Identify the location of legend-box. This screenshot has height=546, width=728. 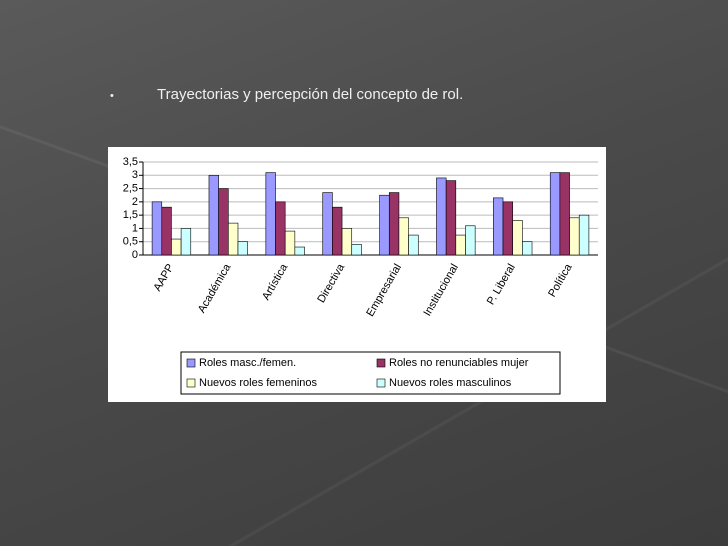
(370, 373).